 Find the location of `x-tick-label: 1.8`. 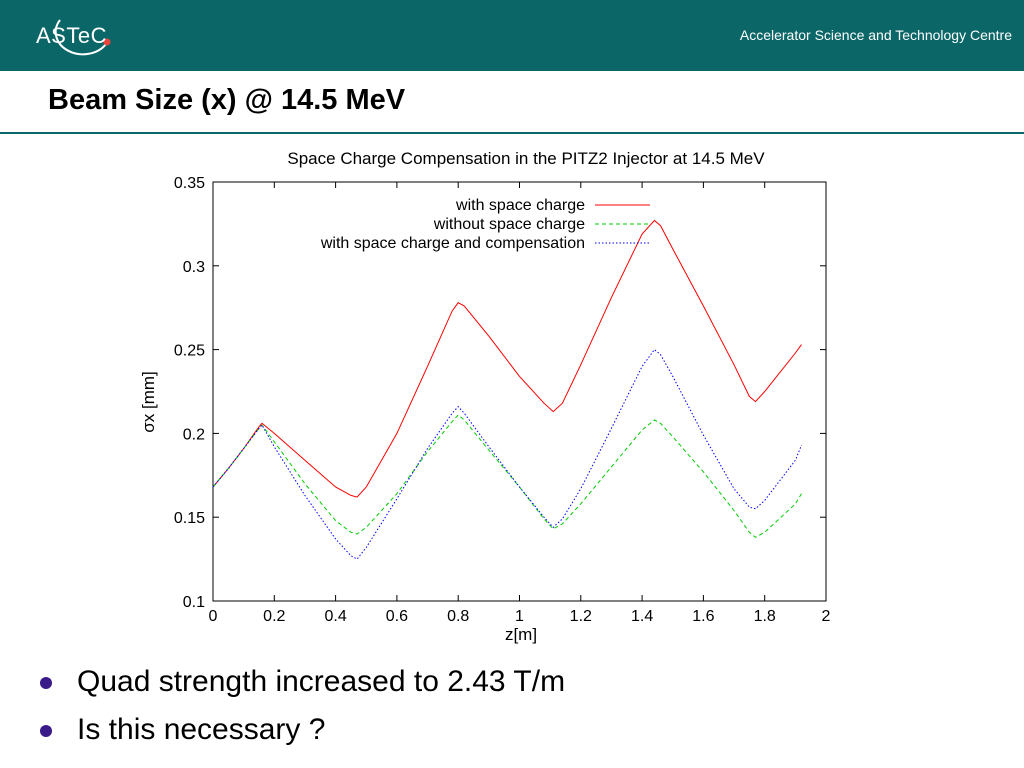

x-tick-label: 1.8 is located at coordinates (765, 616).